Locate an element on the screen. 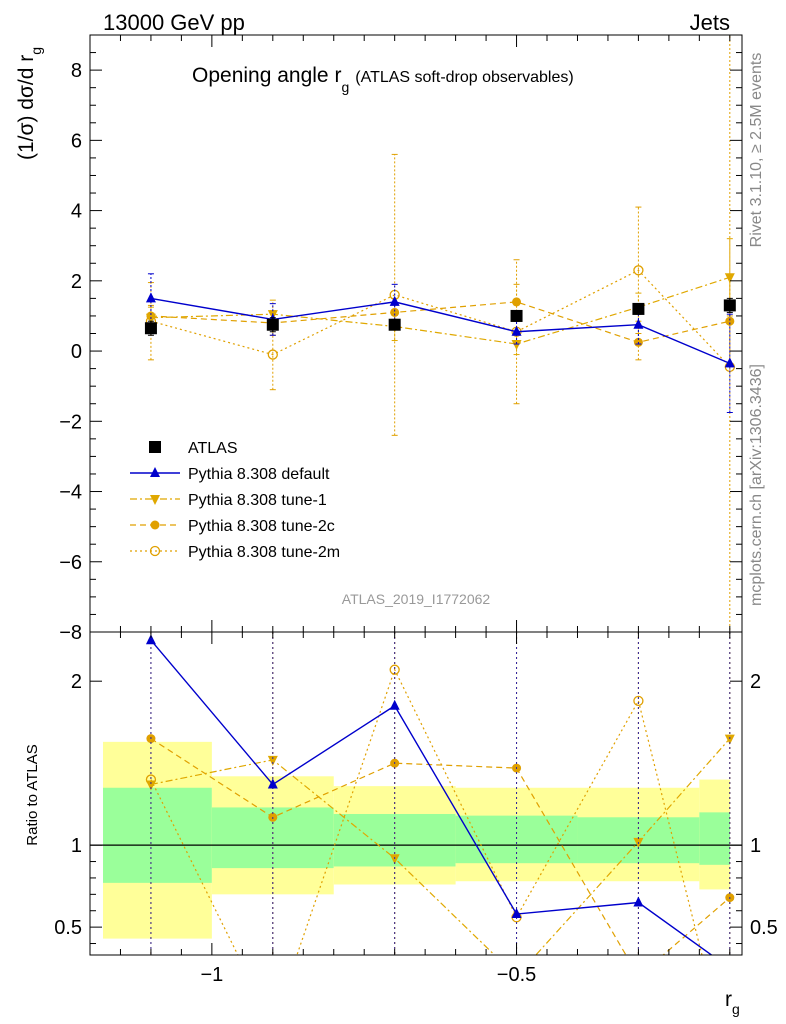 The width and height of the screenshot is (786, 1024). header-left: 13000 GeV pp is located at coordinates (174, 22).